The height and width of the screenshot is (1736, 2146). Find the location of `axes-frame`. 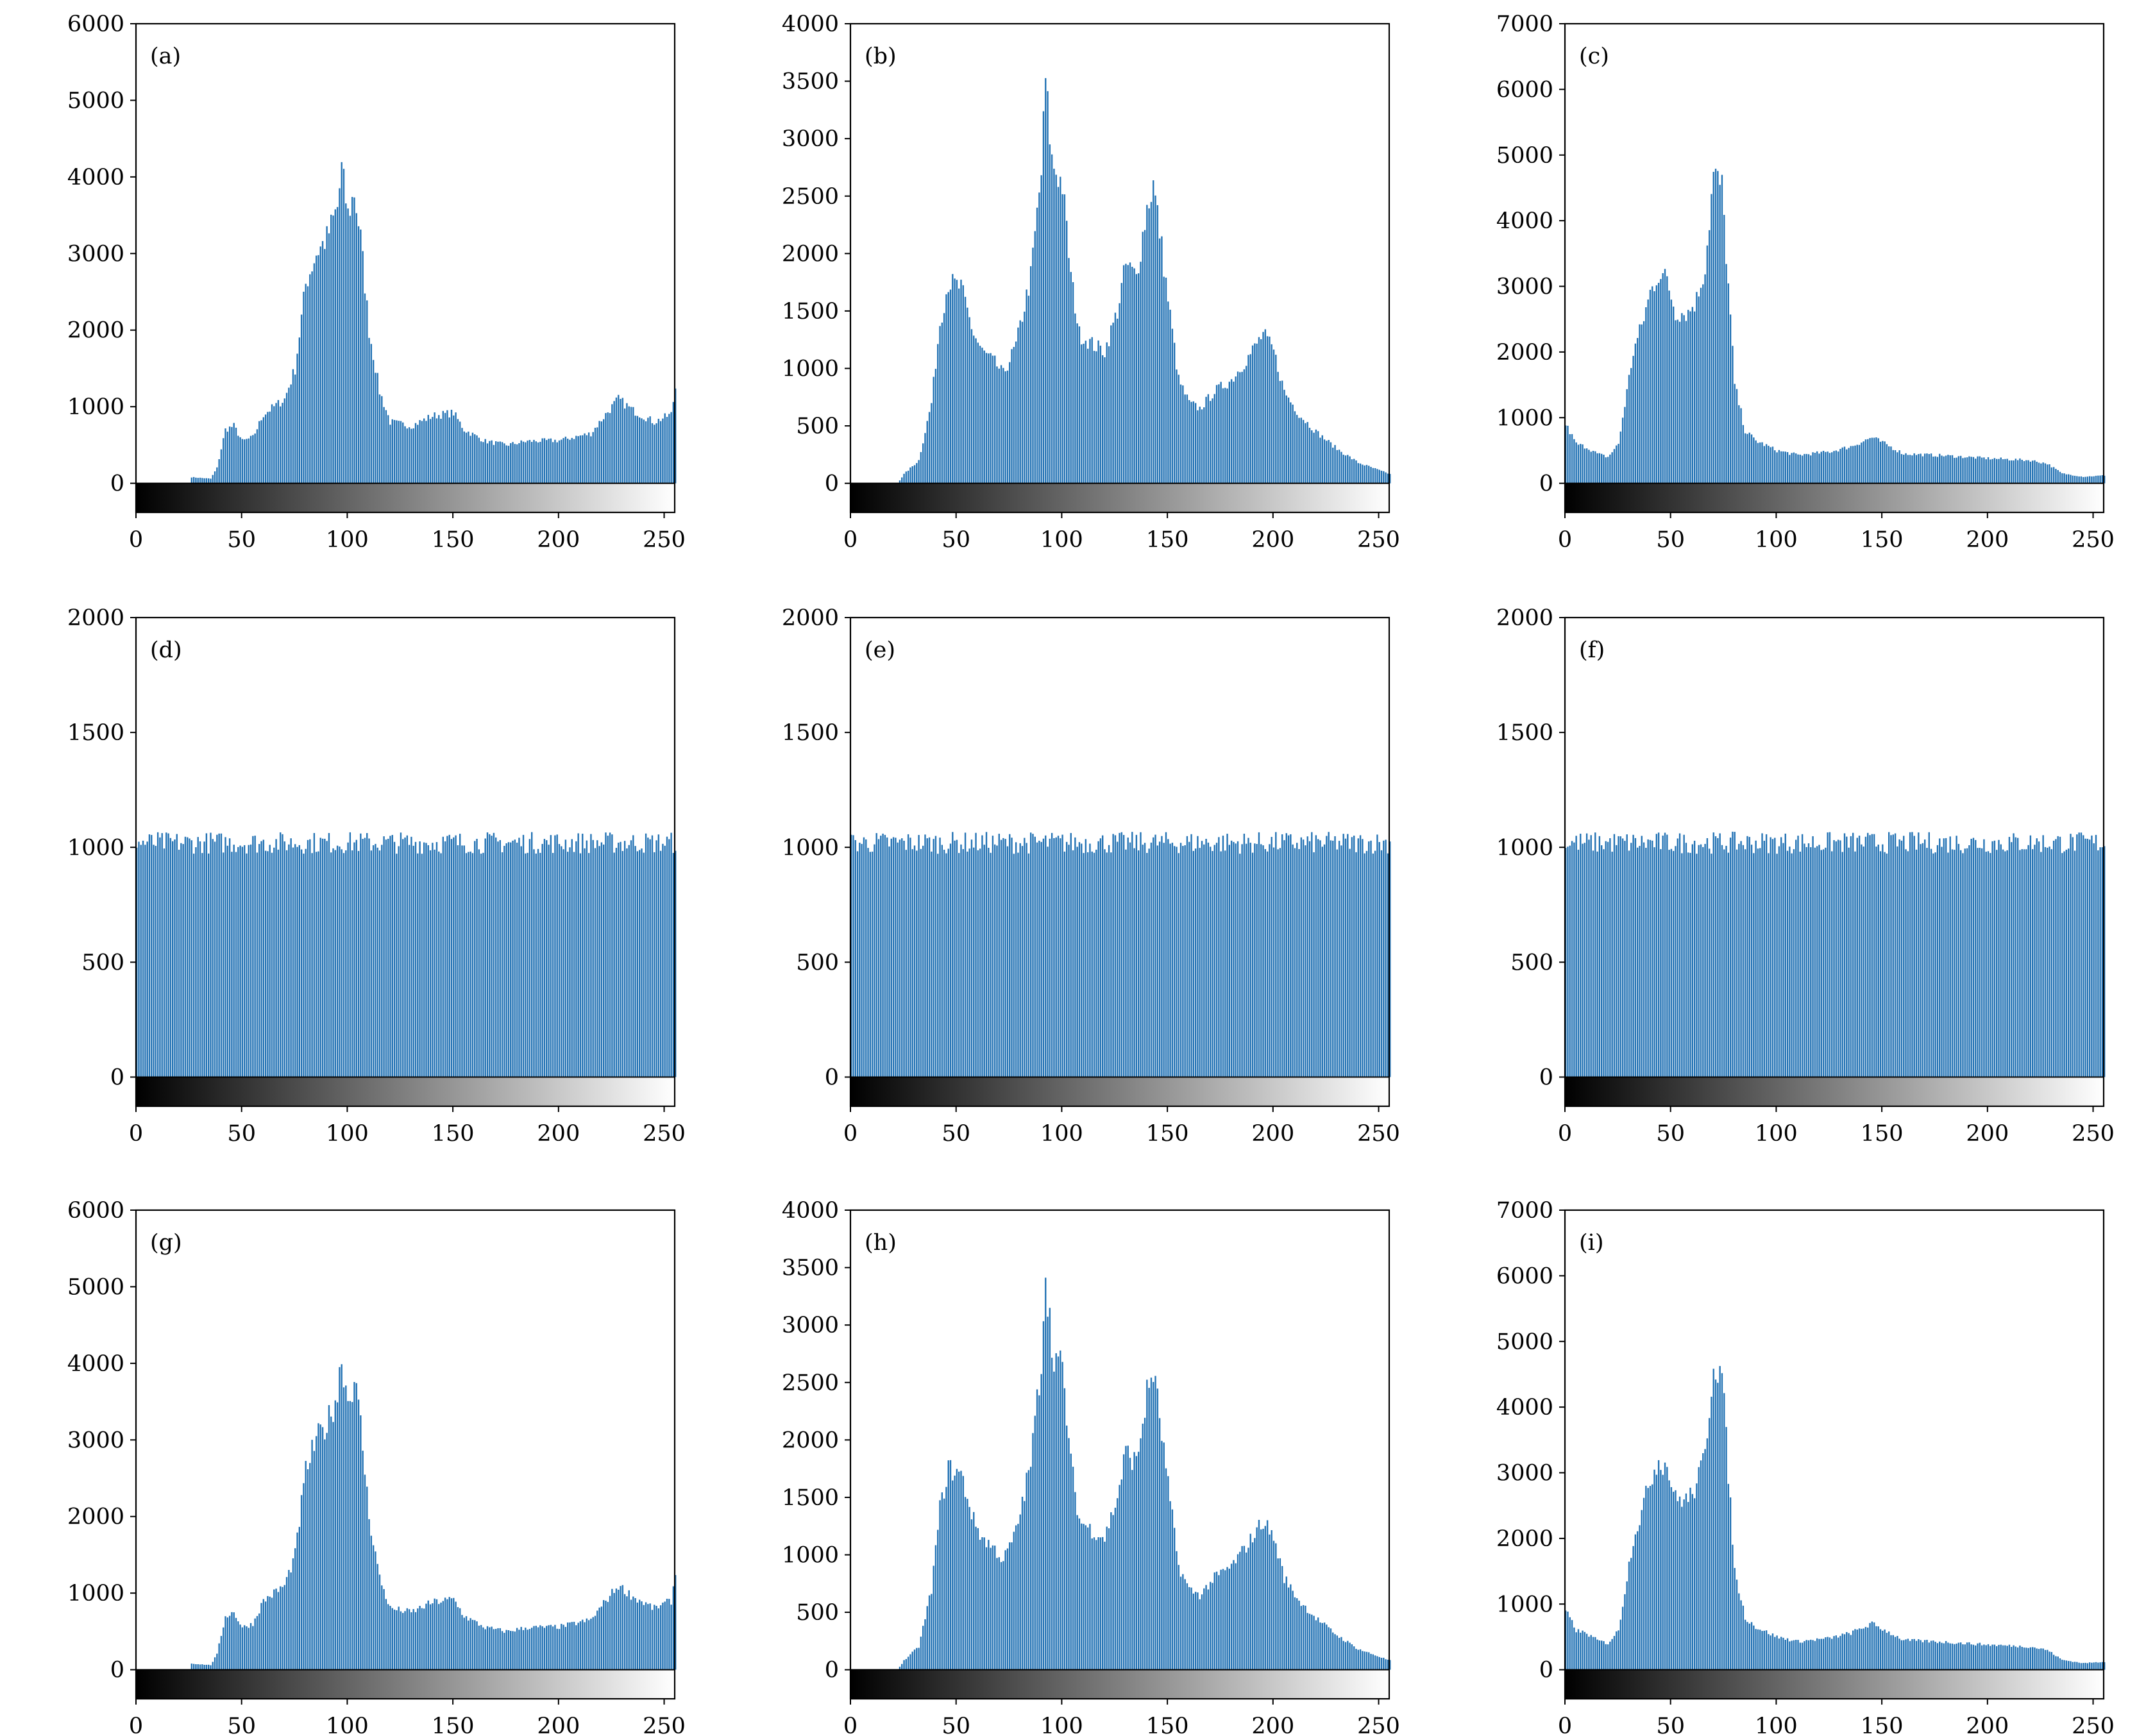

axes-frame is located at coordinates (1834, 268).